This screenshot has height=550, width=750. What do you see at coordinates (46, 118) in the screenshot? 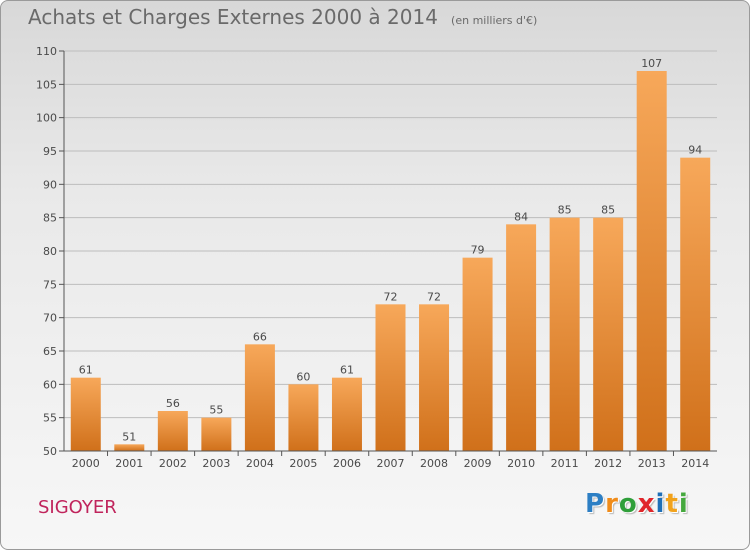
I see `y-tick-label: 100` at bounding box center [46, 118].